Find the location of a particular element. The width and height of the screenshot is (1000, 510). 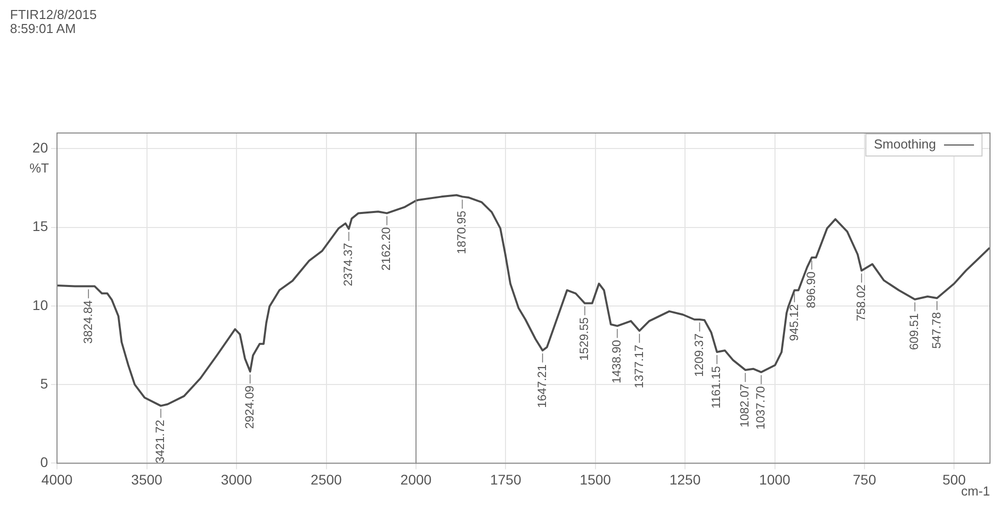

x-tick-label: 2500 is located at coordinates (326, 479).